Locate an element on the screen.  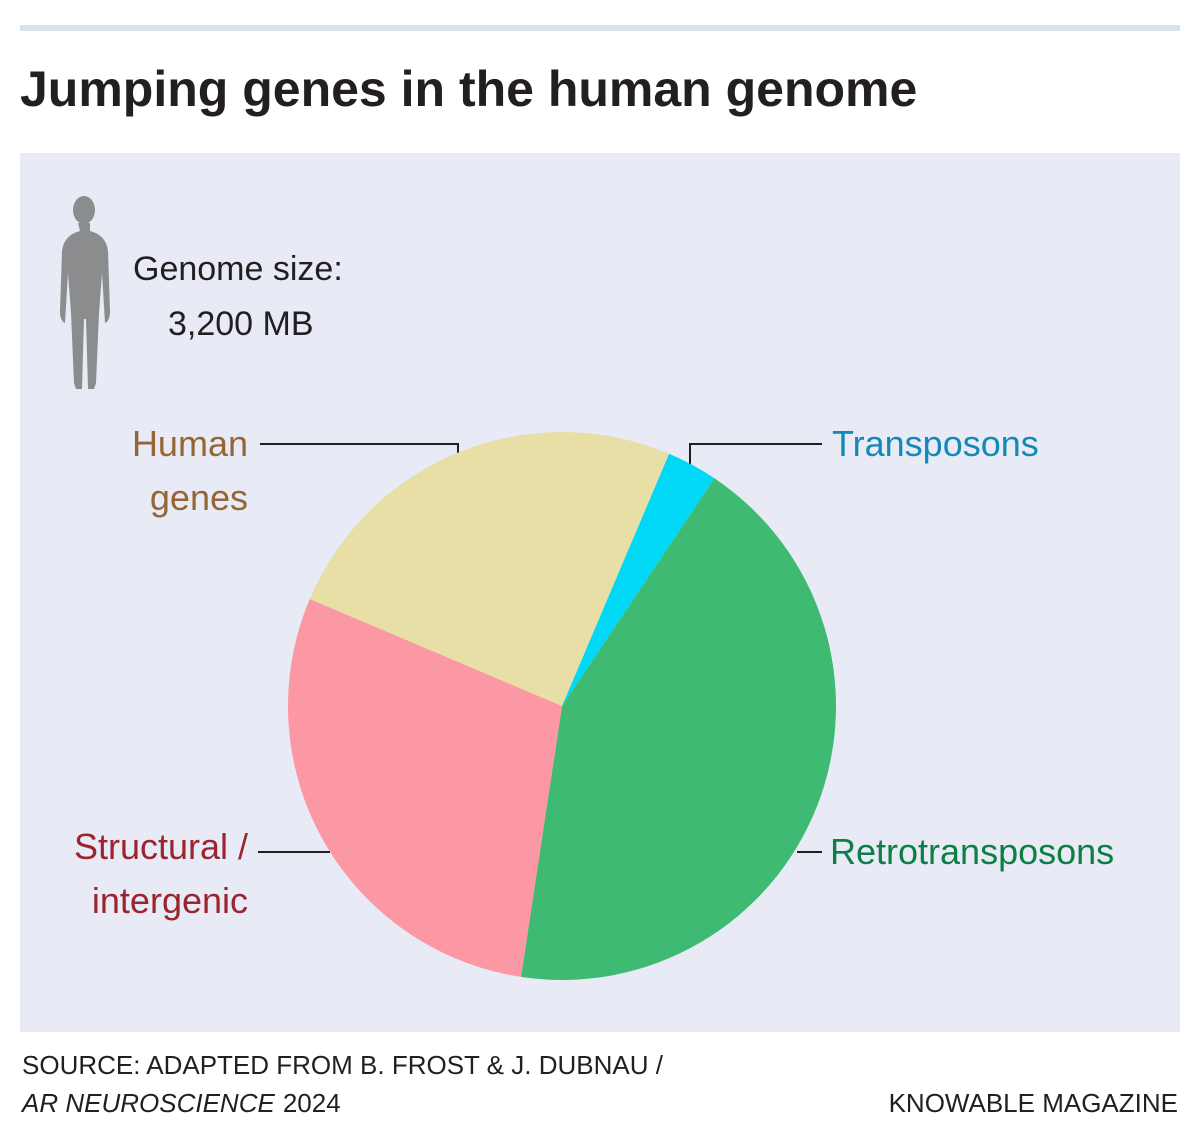
genome-size-value: 3,200 MB is located at coordinates (241, 324).